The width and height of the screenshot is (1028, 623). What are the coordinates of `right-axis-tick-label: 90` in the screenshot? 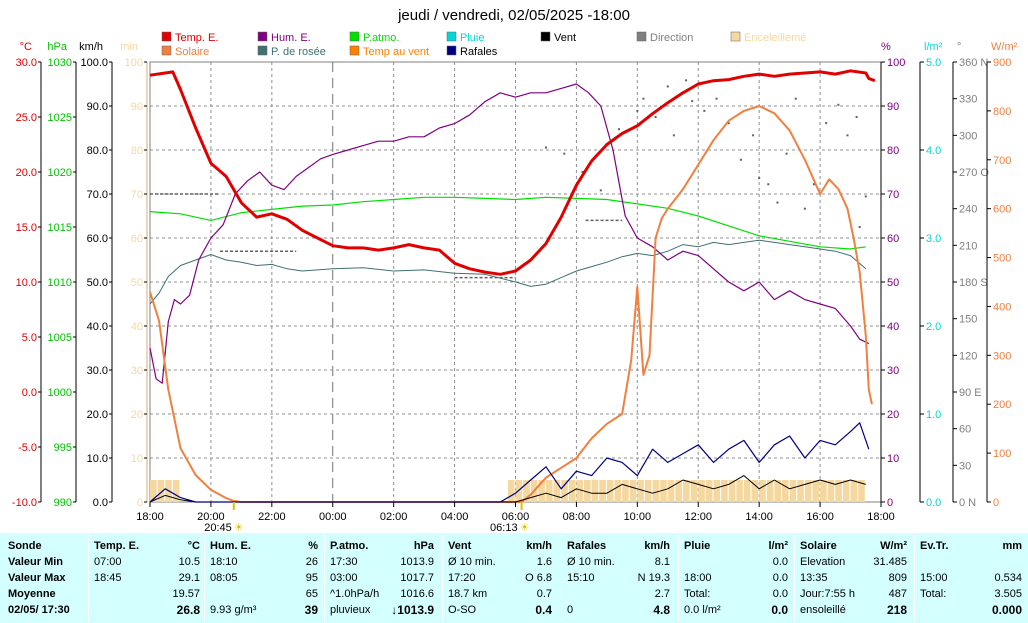 It's located at (893, 107).